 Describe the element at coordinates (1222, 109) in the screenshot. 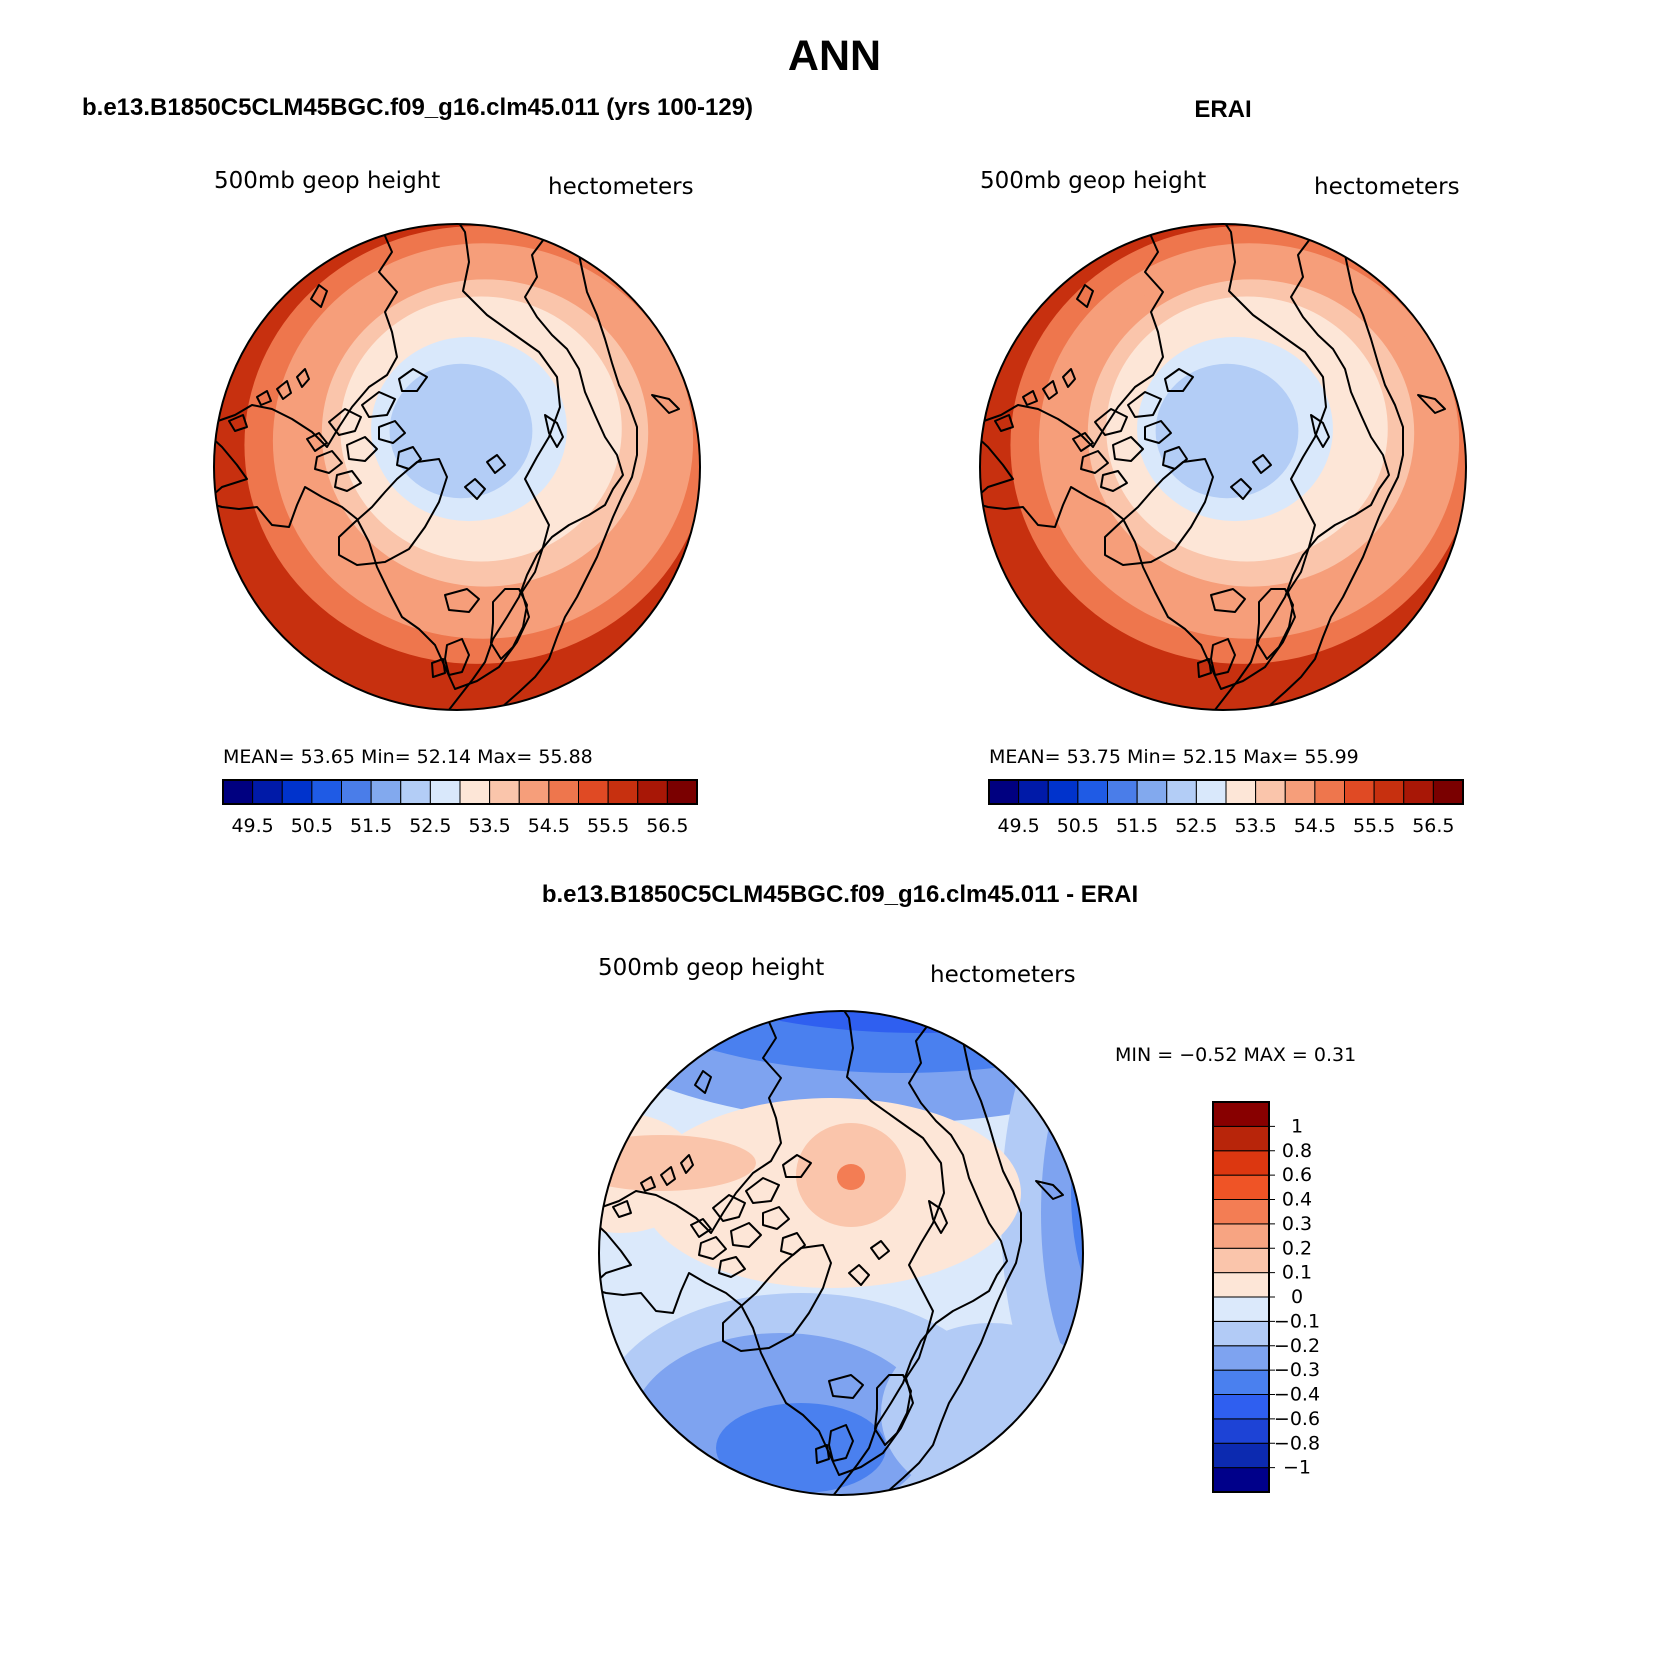

I see `panel-2-title: ERAI` at that location.